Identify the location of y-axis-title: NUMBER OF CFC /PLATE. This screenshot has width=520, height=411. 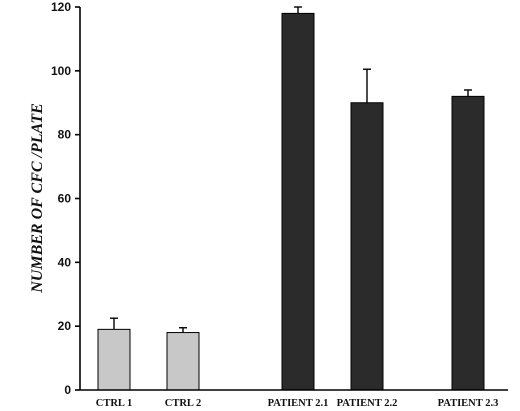
(37, 198).